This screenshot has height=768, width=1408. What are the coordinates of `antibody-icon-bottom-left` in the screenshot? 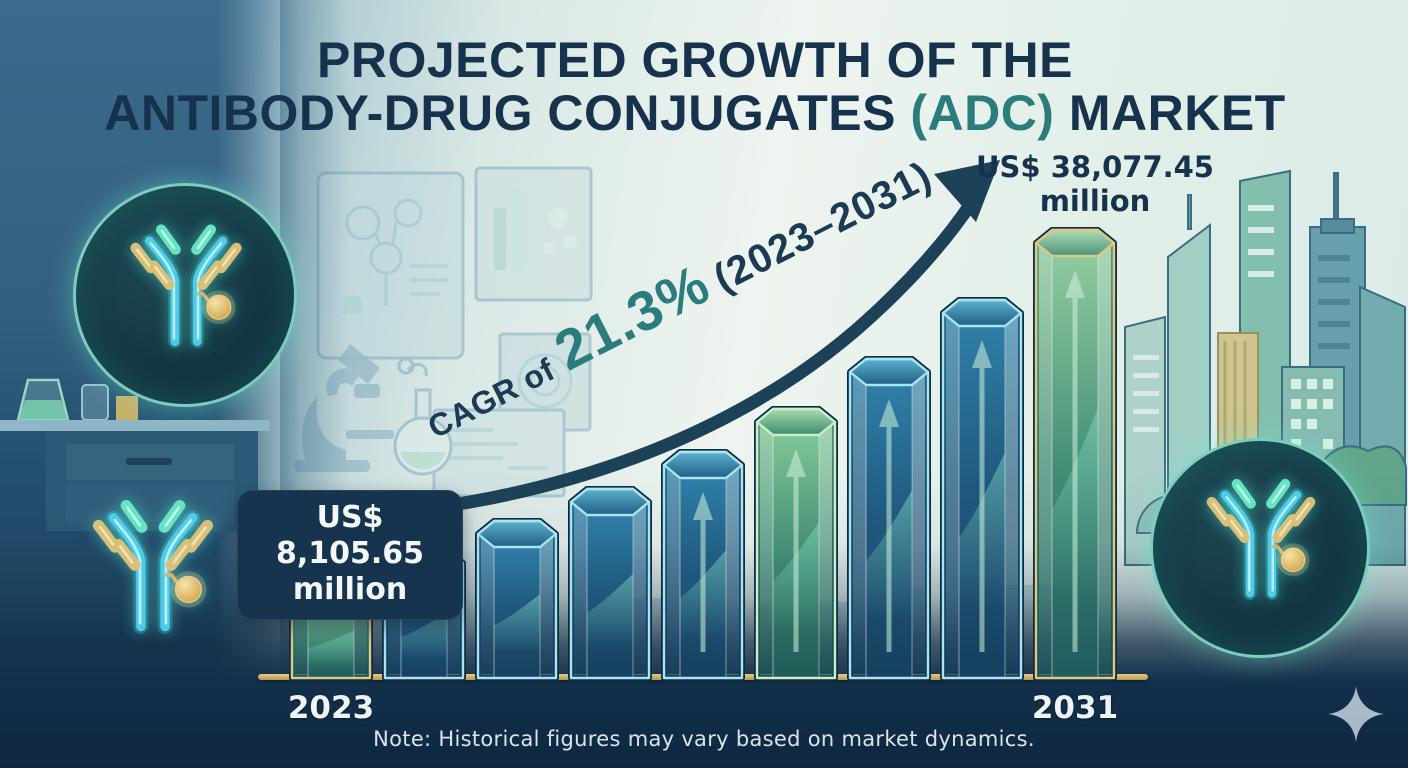 It's located at (153, 573).